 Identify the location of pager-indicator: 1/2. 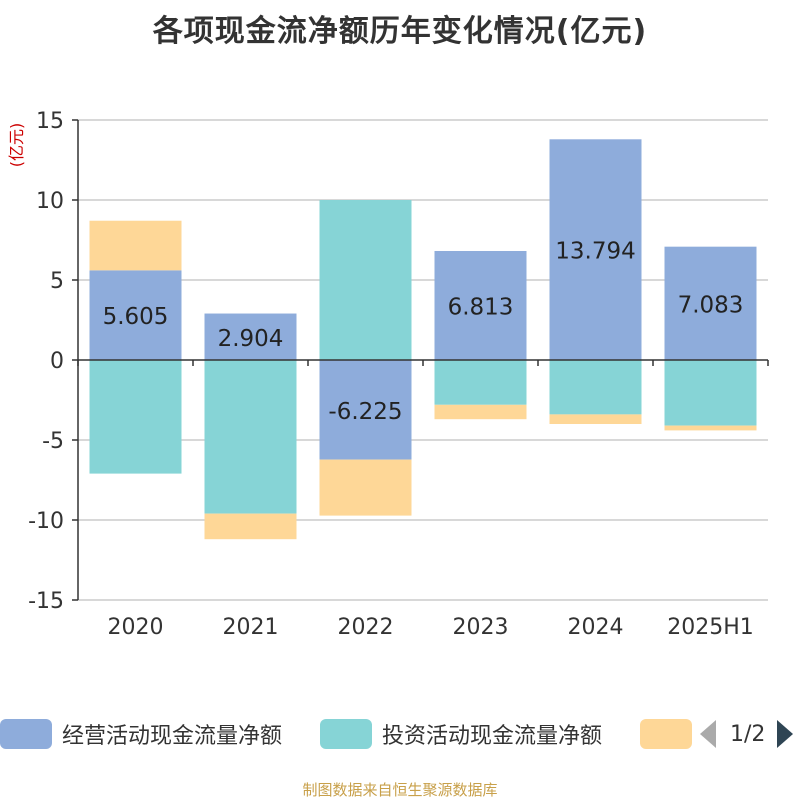
(748, 734).